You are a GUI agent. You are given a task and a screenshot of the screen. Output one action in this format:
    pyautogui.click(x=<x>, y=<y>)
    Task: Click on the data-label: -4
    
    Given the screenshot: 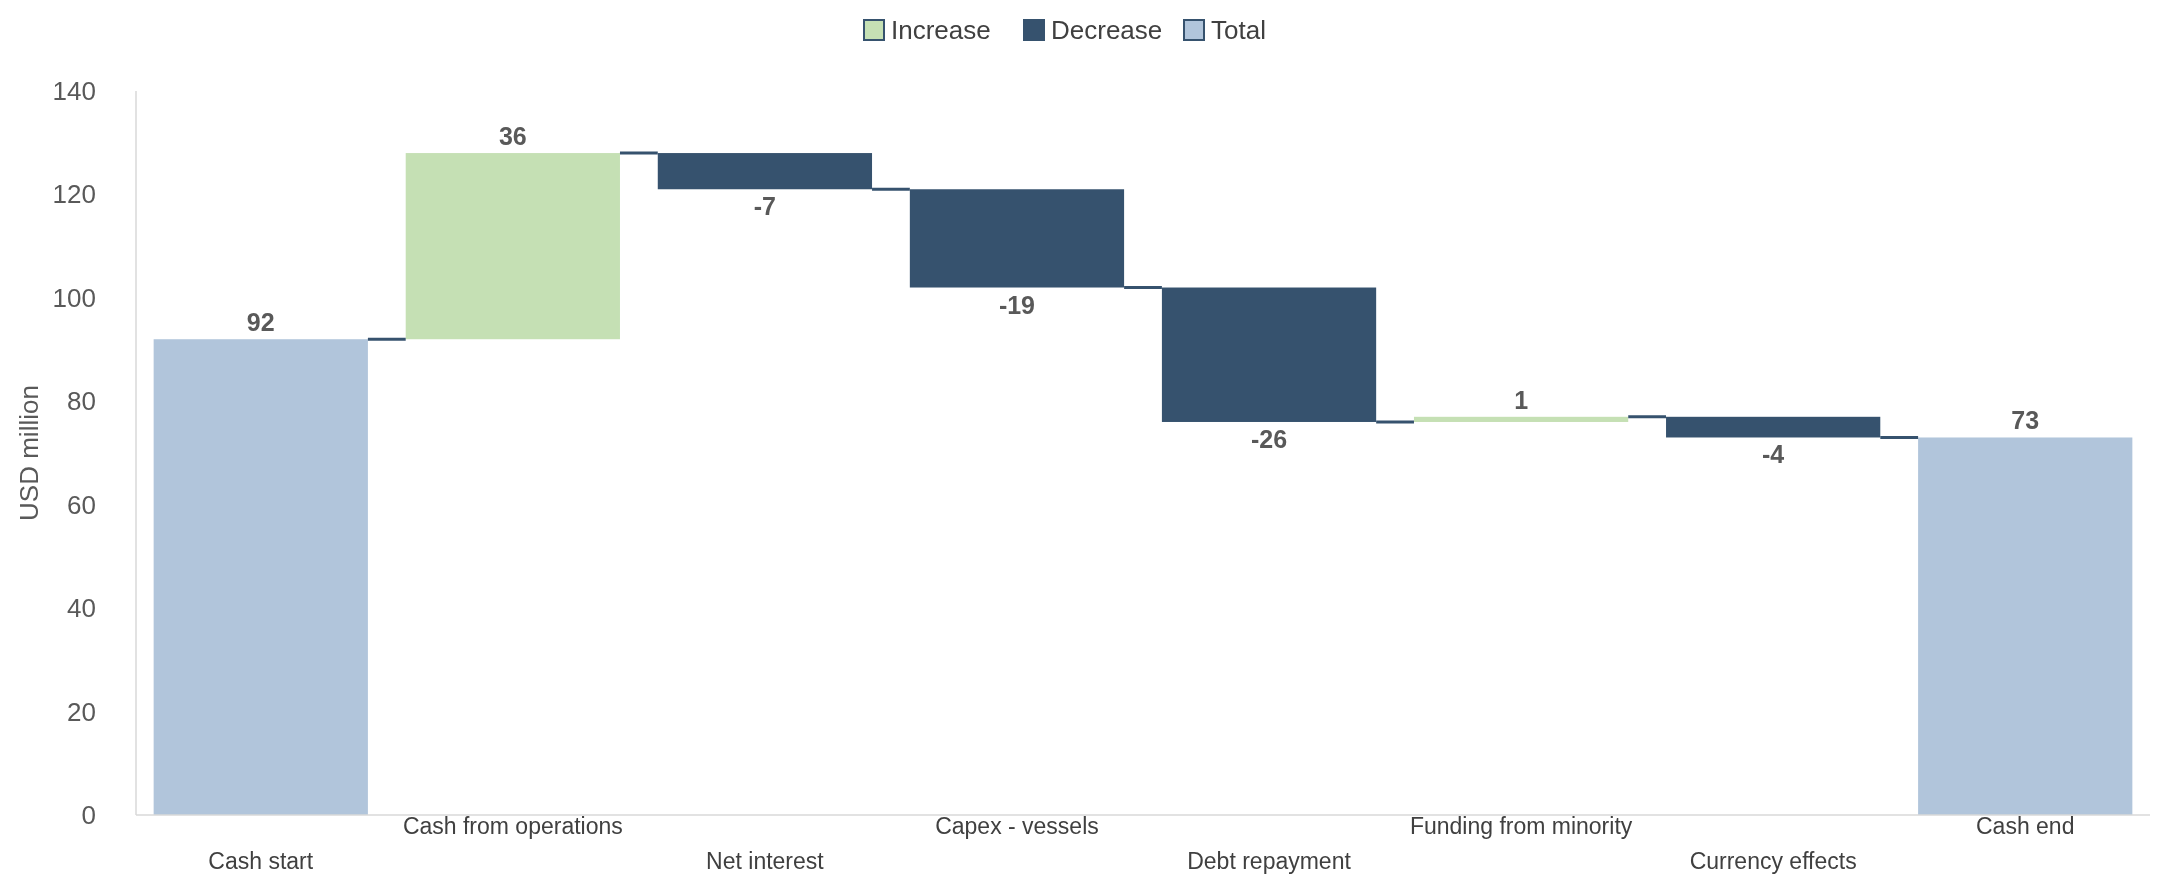 What is the action you would take?
    pyautogui.click(x=1773, y=454)
    